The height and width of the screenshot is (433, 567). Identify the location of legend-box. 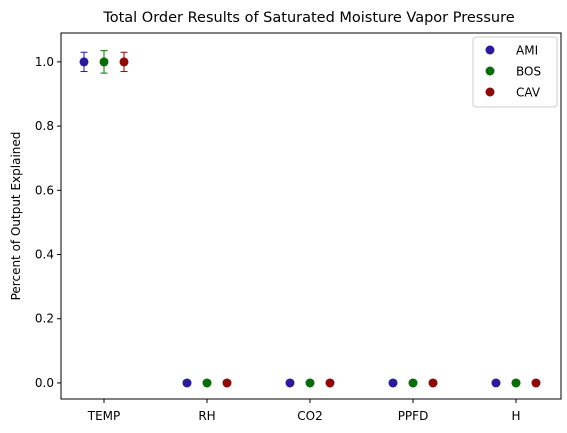
(515, 72).